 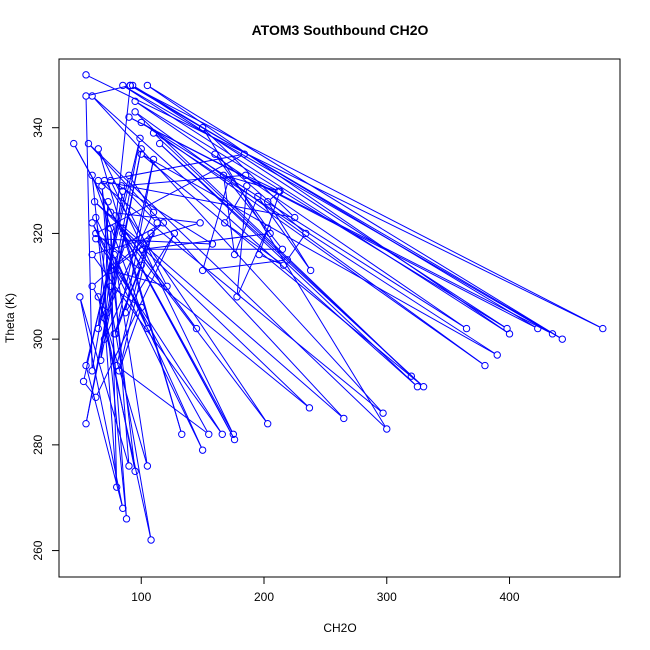 I want to click on y-tick-label: 260, so click(x=38, y=550).